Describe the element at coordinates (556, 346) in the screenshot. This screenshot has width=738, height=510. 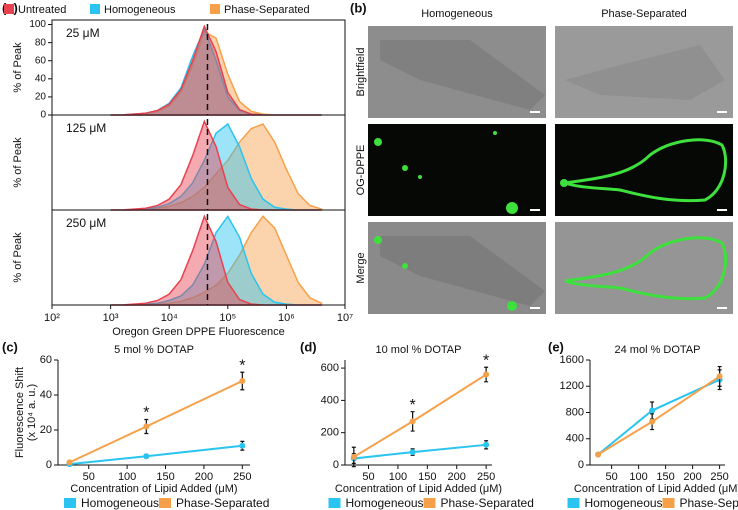
I see `panel-label: (e)` at that location.